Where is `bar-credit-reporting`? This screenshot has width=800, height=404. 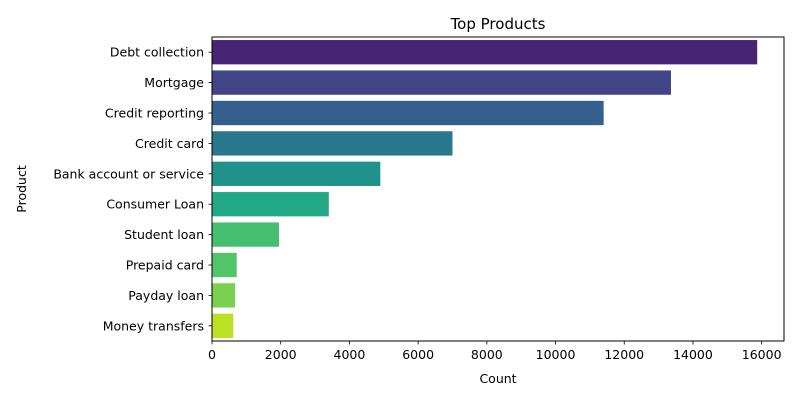
bar-credit-reporting is located at coordinates (408, 113).